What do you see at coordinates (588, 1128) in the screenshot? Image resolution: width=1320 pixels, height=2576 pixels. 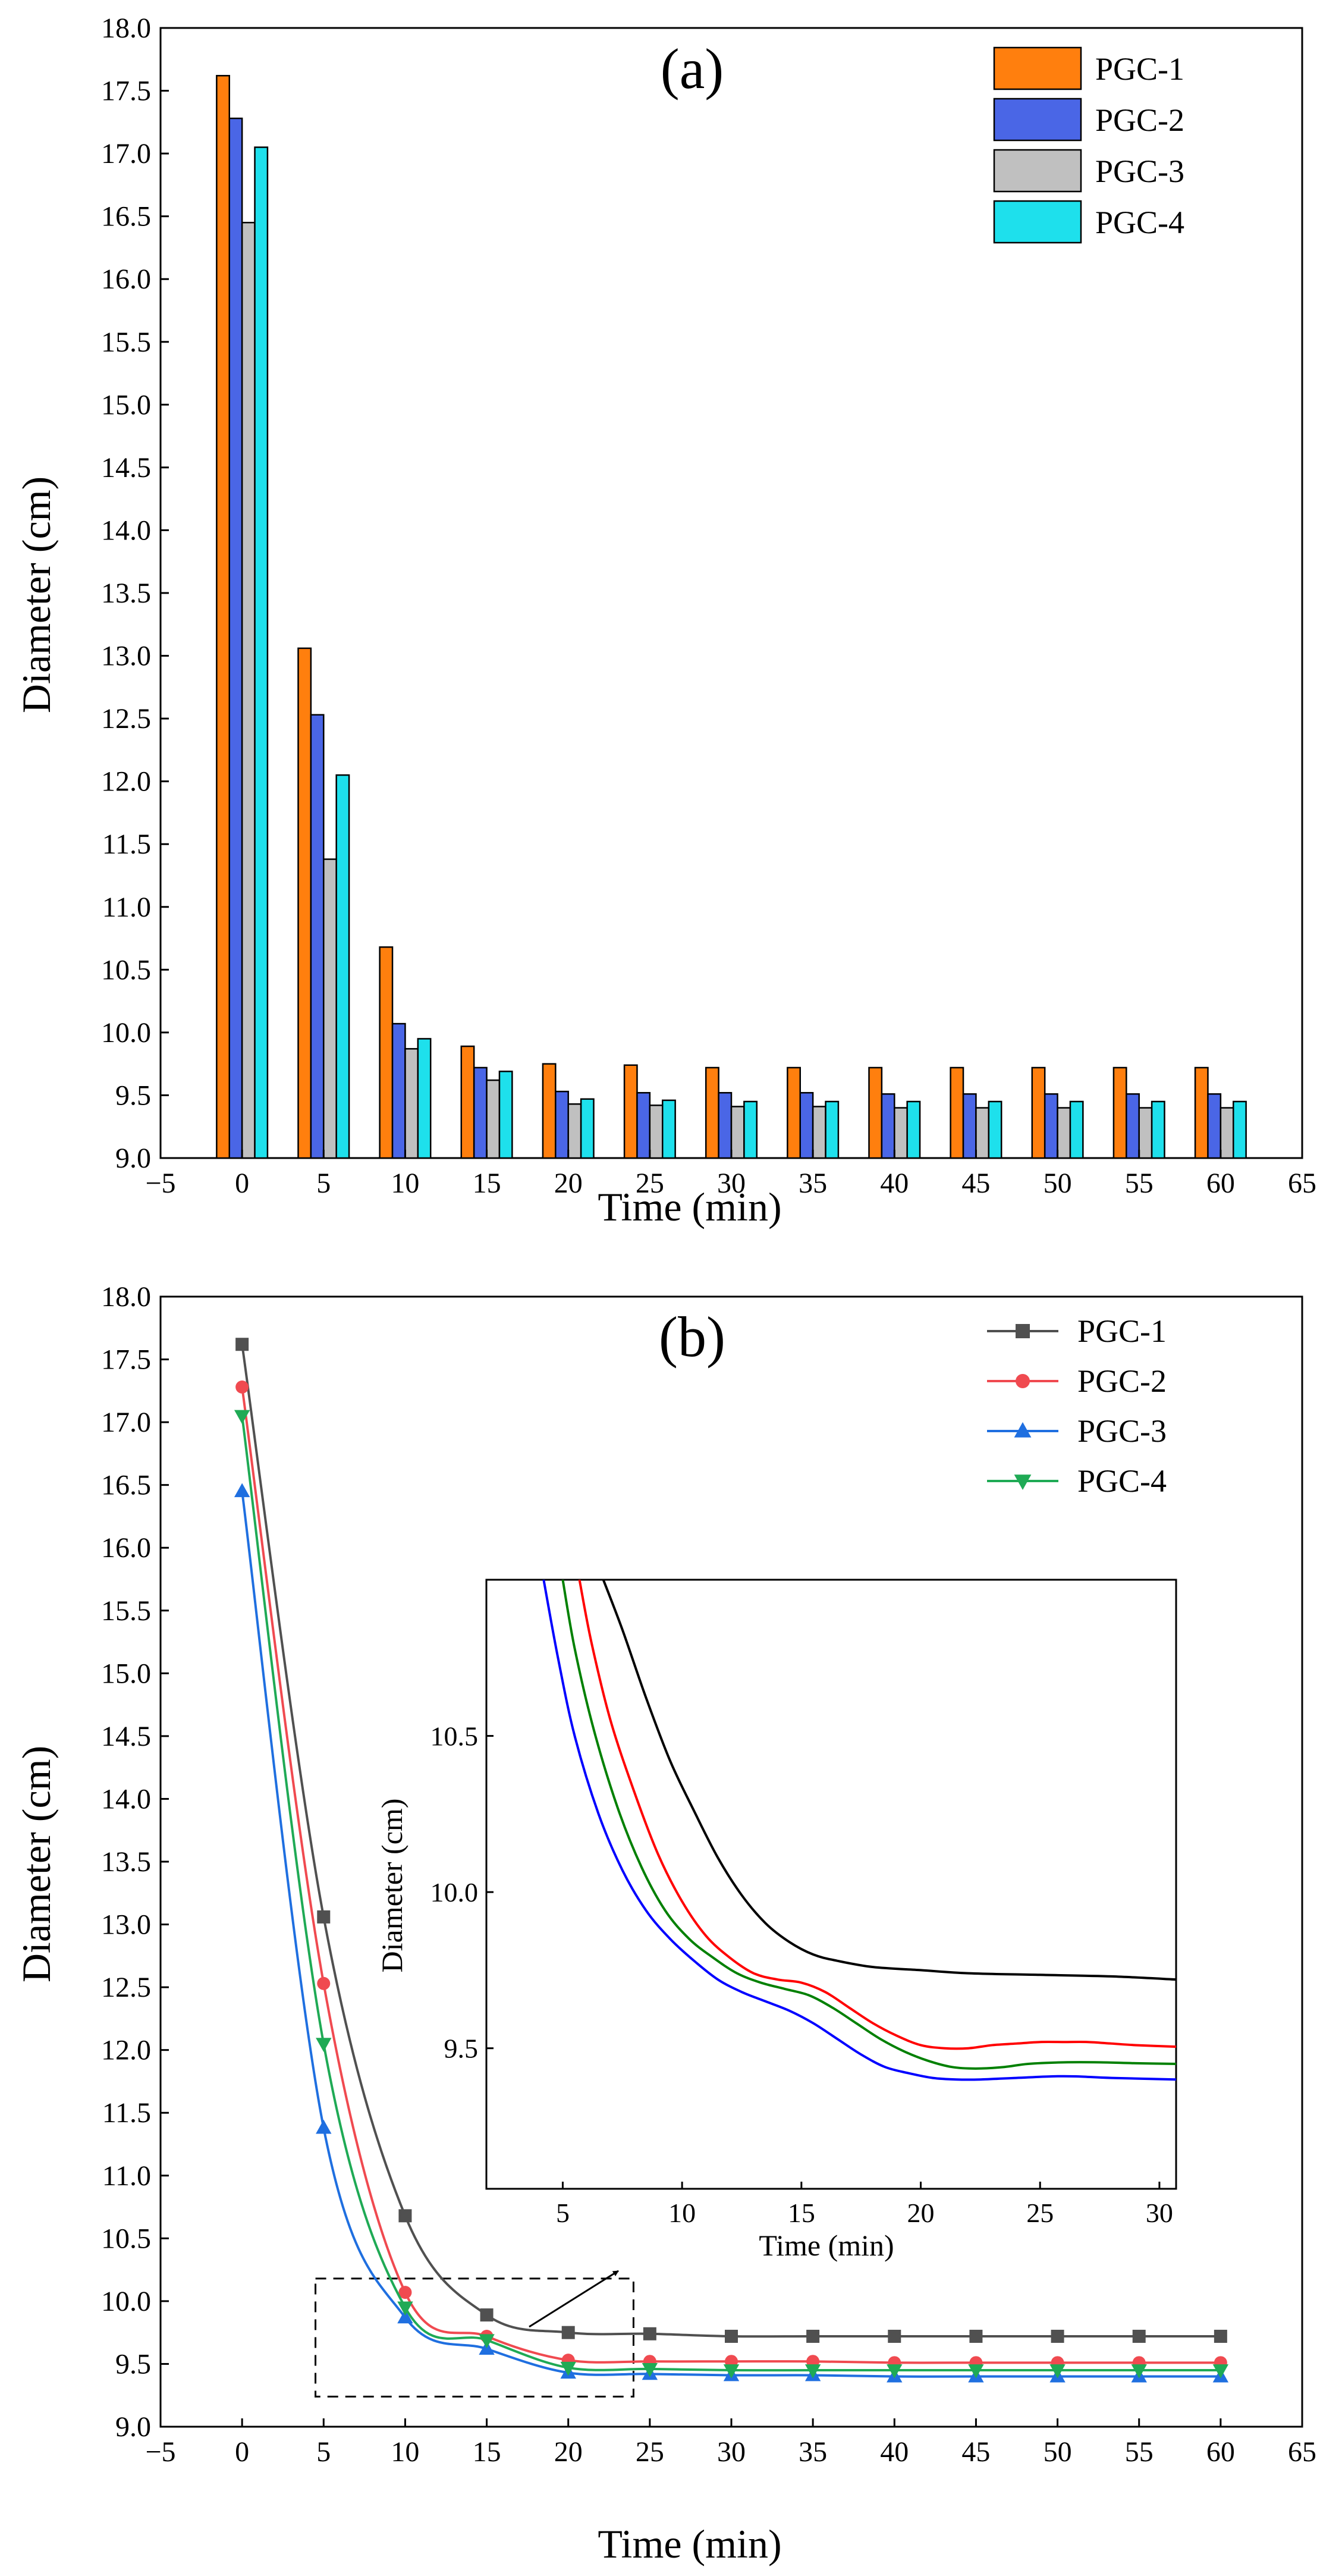 I see `bar-pgc-4-t20` at bounding box center [588, 1128].